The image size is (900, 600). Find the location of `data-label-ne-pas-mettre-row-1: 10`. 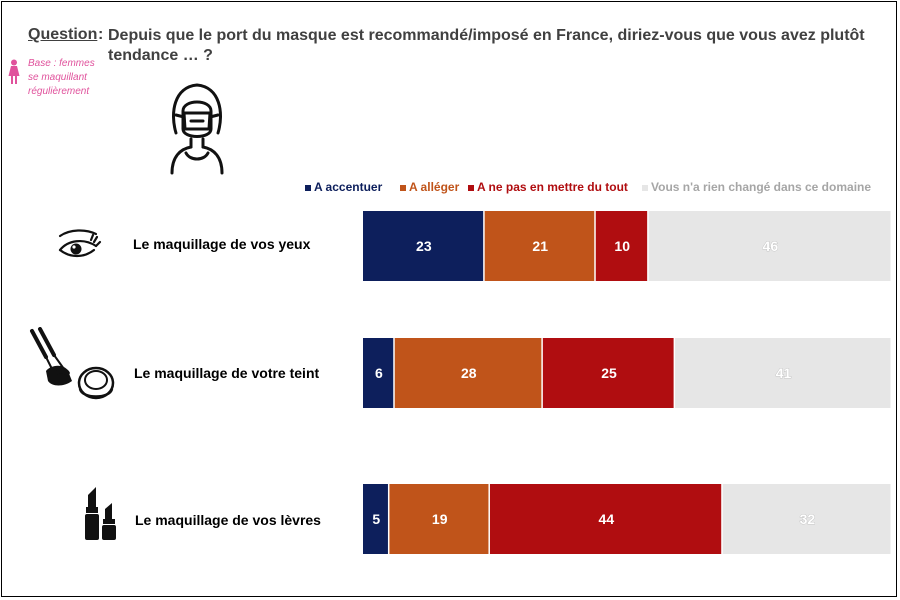

data-label-ne-pas-mettre-row-1: 10 is located at coordinates (622, 246).